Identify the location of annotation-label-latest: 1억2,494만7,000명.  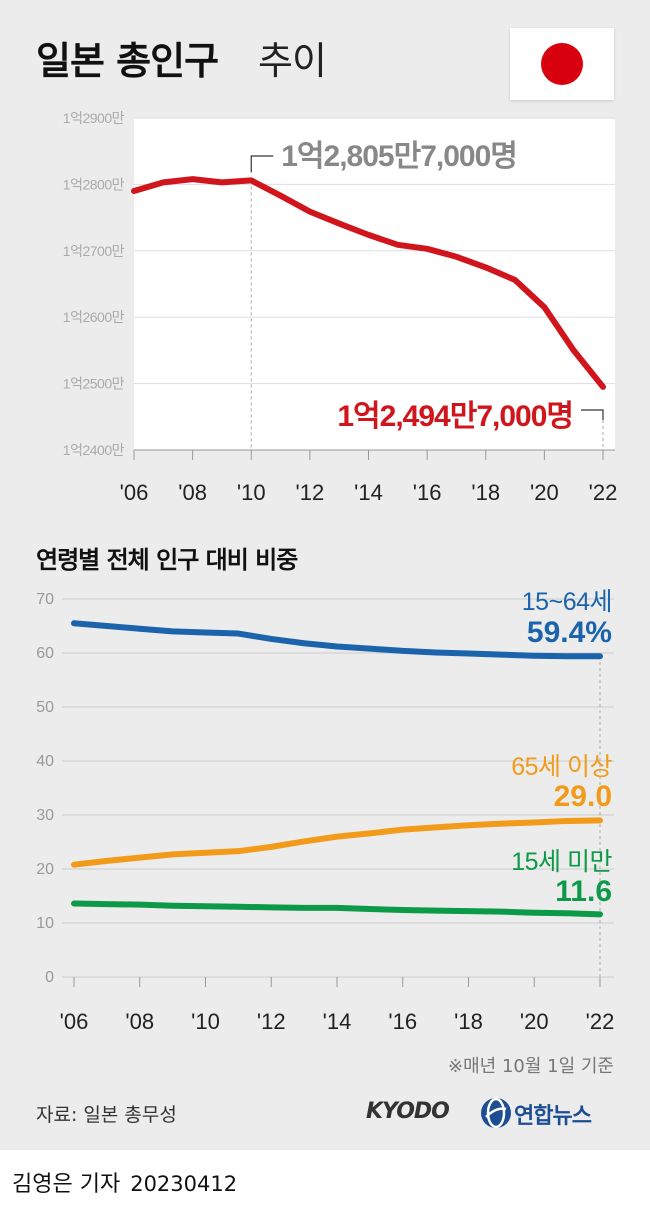
(455, 416).